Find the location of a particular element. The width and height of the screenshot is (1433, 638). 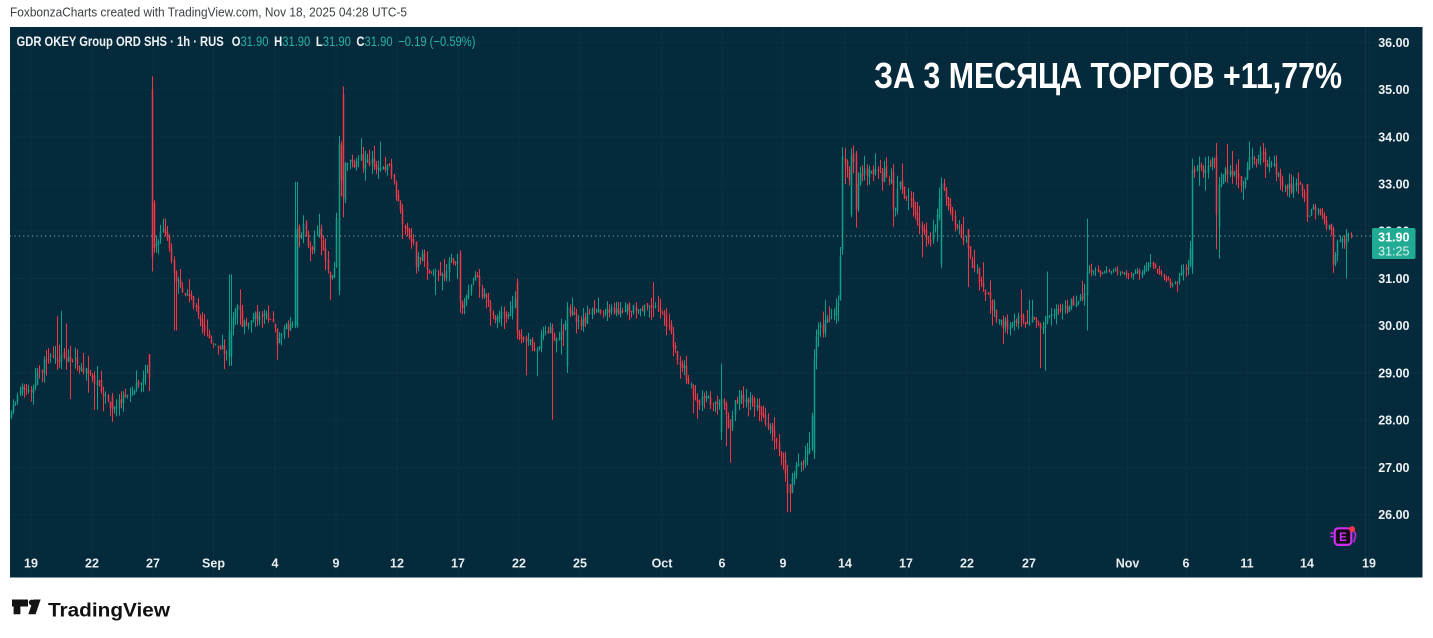

svg-text: 31.00 is located at coordinates (1393, 279).